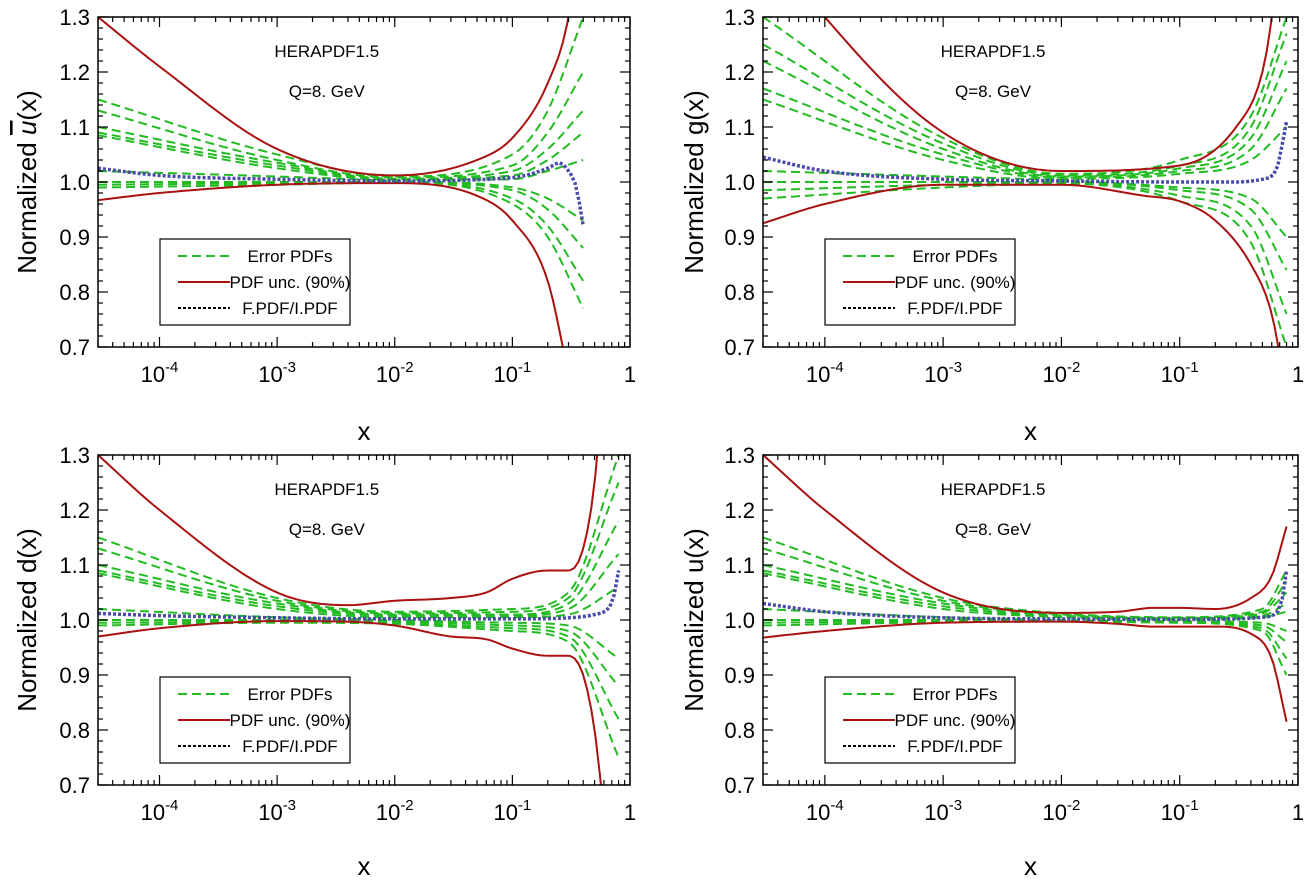  What do you see at coordinates (955, 282) in the screenshot?
I see `legend-label: PDF unc. (90%)` at bounding box center [955, 282].